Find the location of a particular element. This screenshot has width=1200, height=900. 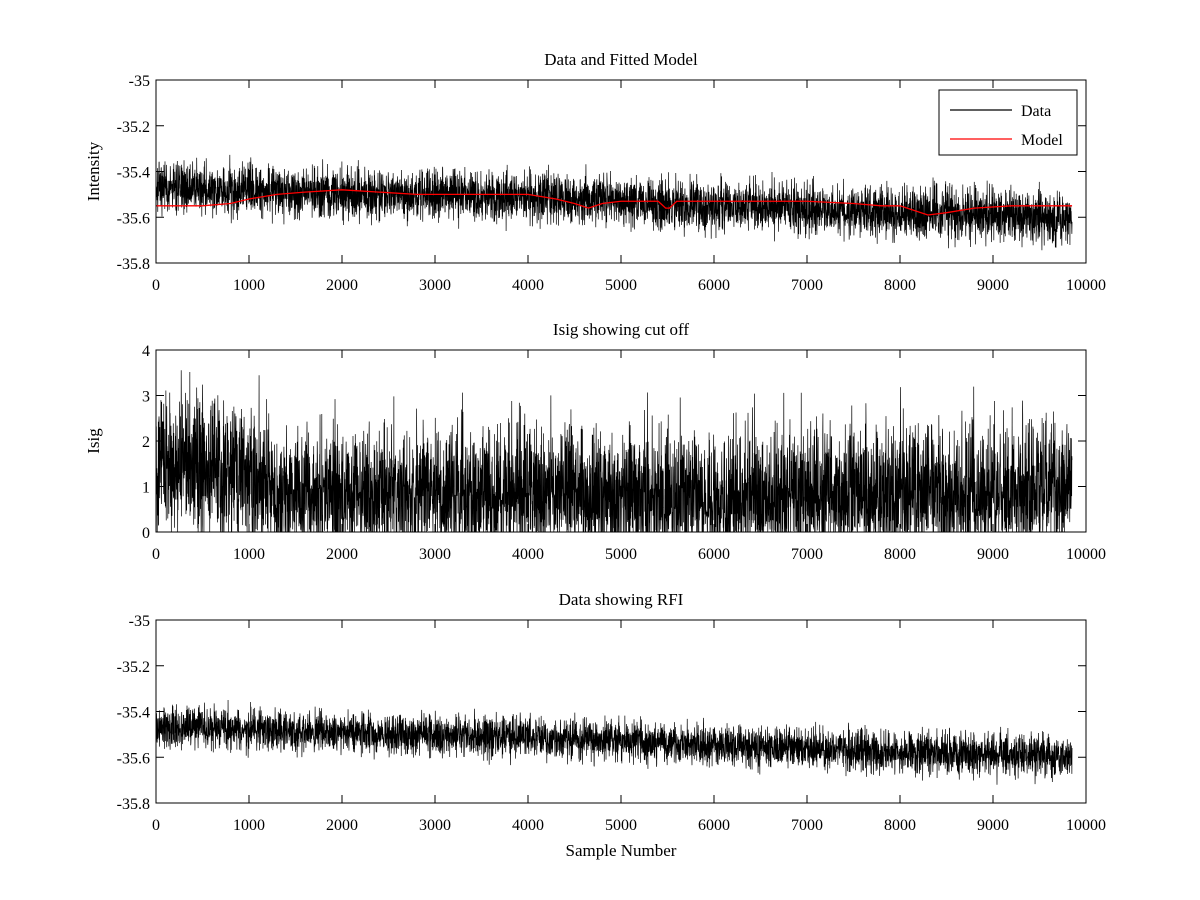

y-axis-label: Isig is located at coordinates (93, 441).